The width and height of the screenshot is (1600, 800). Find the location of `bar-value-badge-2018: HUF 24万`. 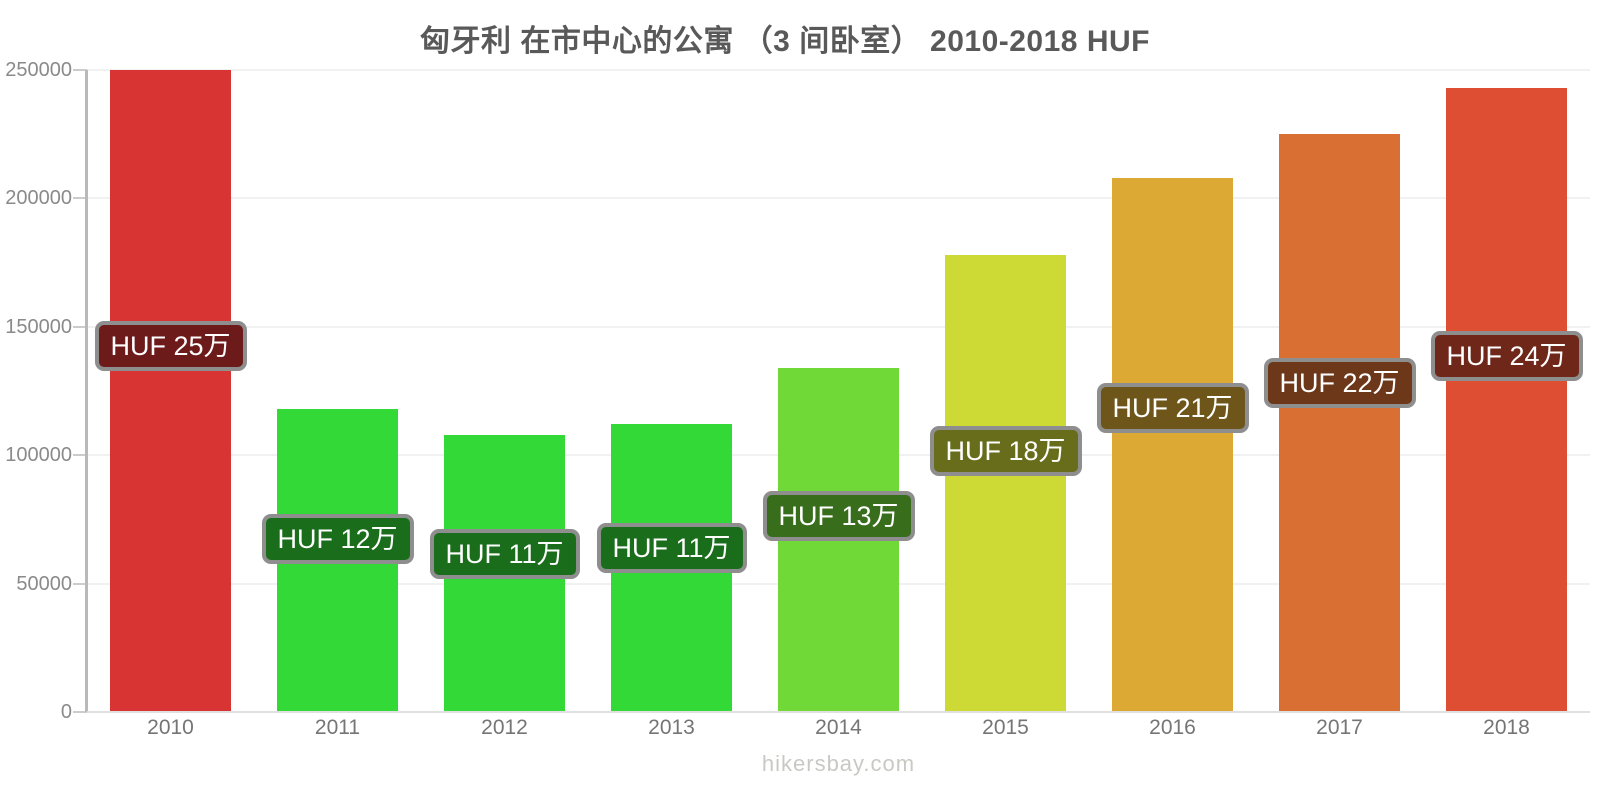

bar-value-badge-2018: HUF 24万 is located at coordinates (1506, 356).